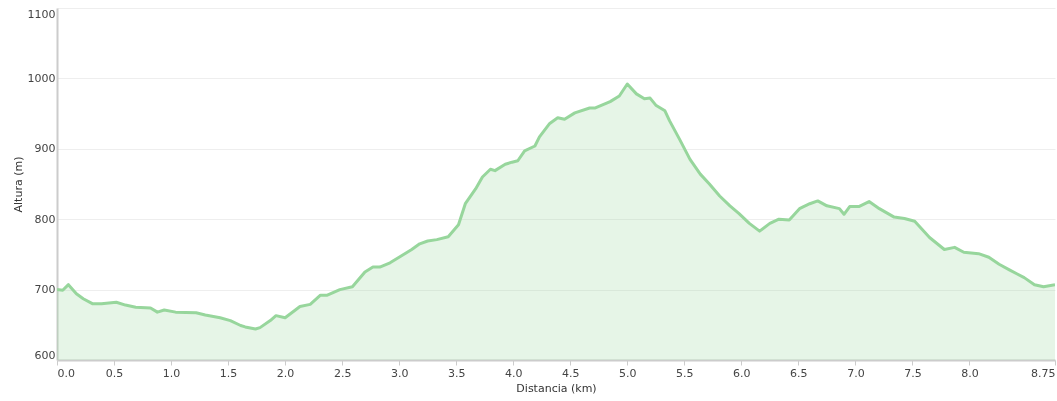 The height and width of the screenshot is (401, 1057). I want to click on y-tick-label: 800, so click(45, 219).